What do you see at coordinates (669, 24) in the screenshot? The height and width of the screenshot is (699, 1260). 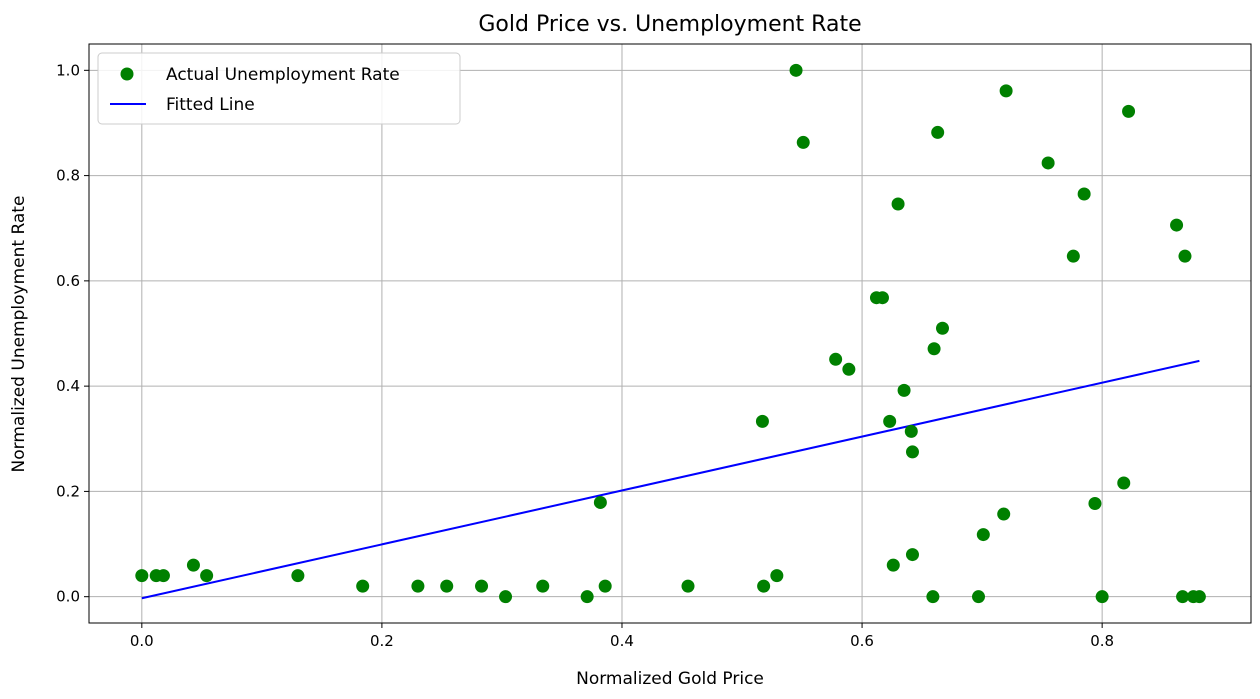 I see `chart-title: Gold Price vs. Unemployment Rate` at bounding box center [669, 24].